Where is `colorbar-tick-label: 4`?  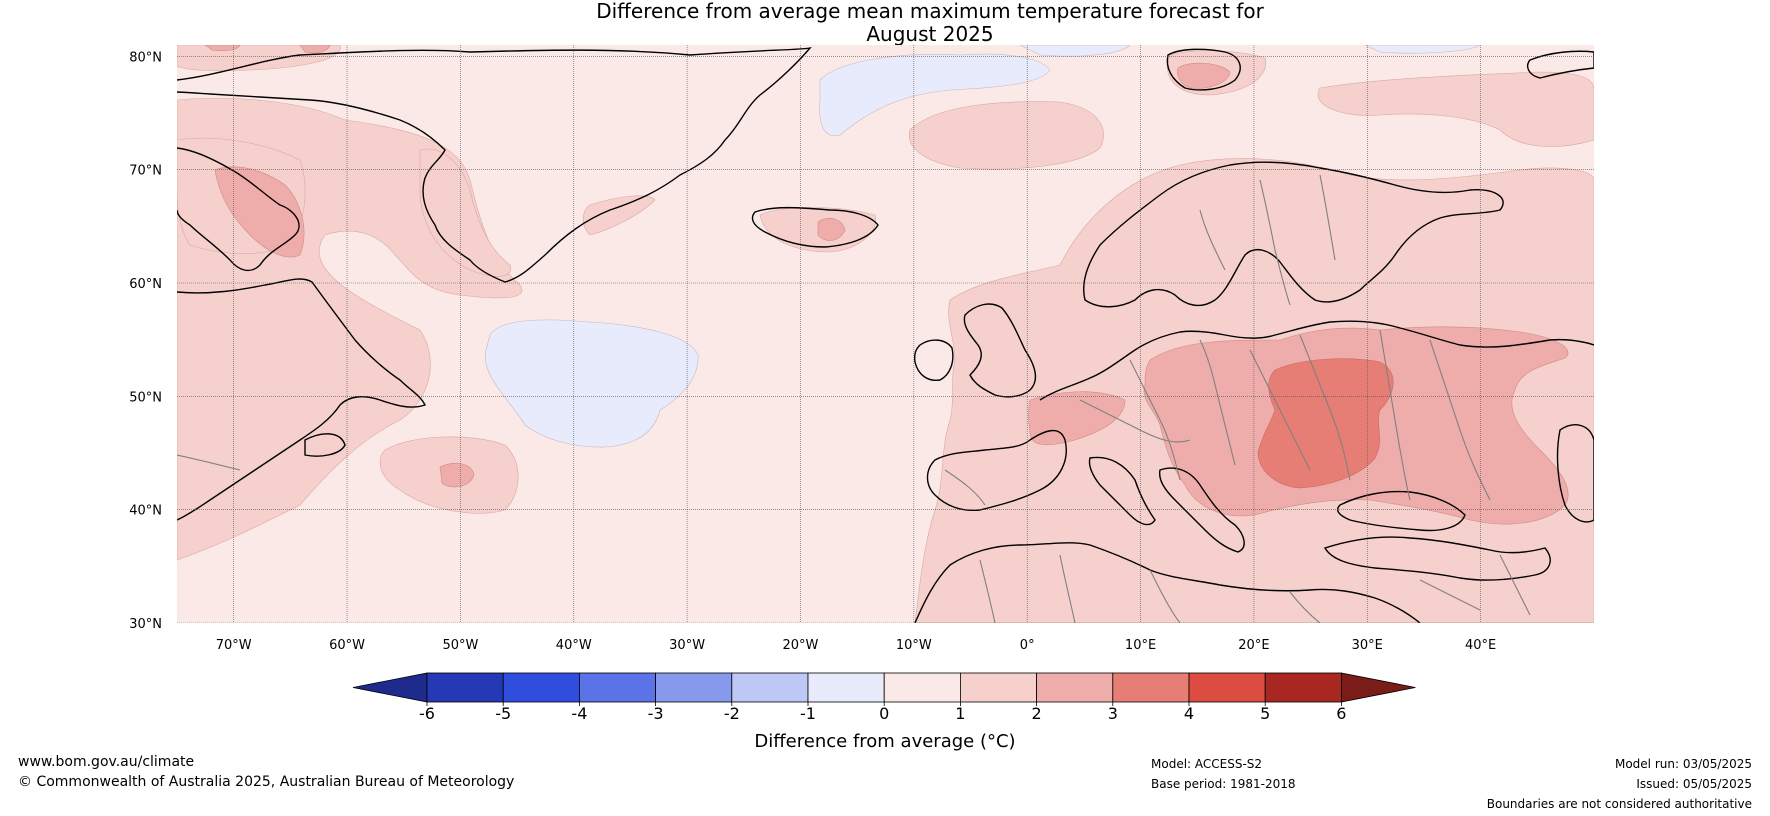 colorbar-tick-label: 4 is located at coordinates (1189, 713).